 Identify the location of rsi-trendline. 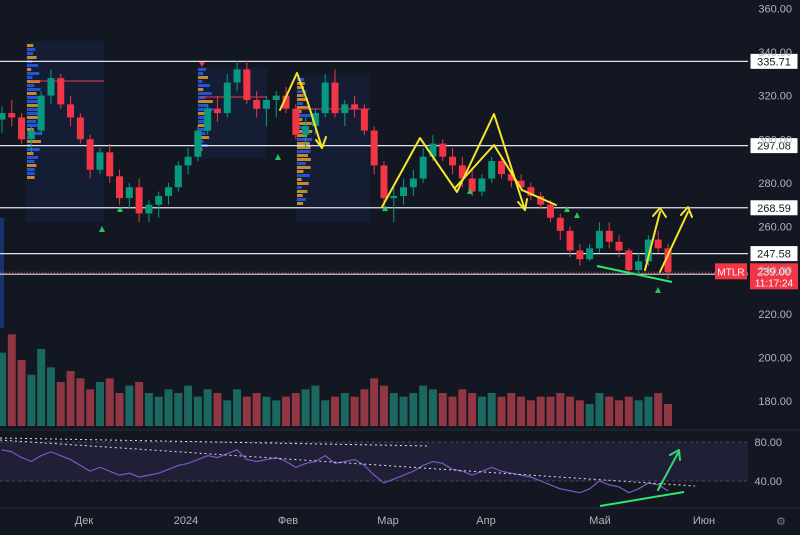
(215, 442).